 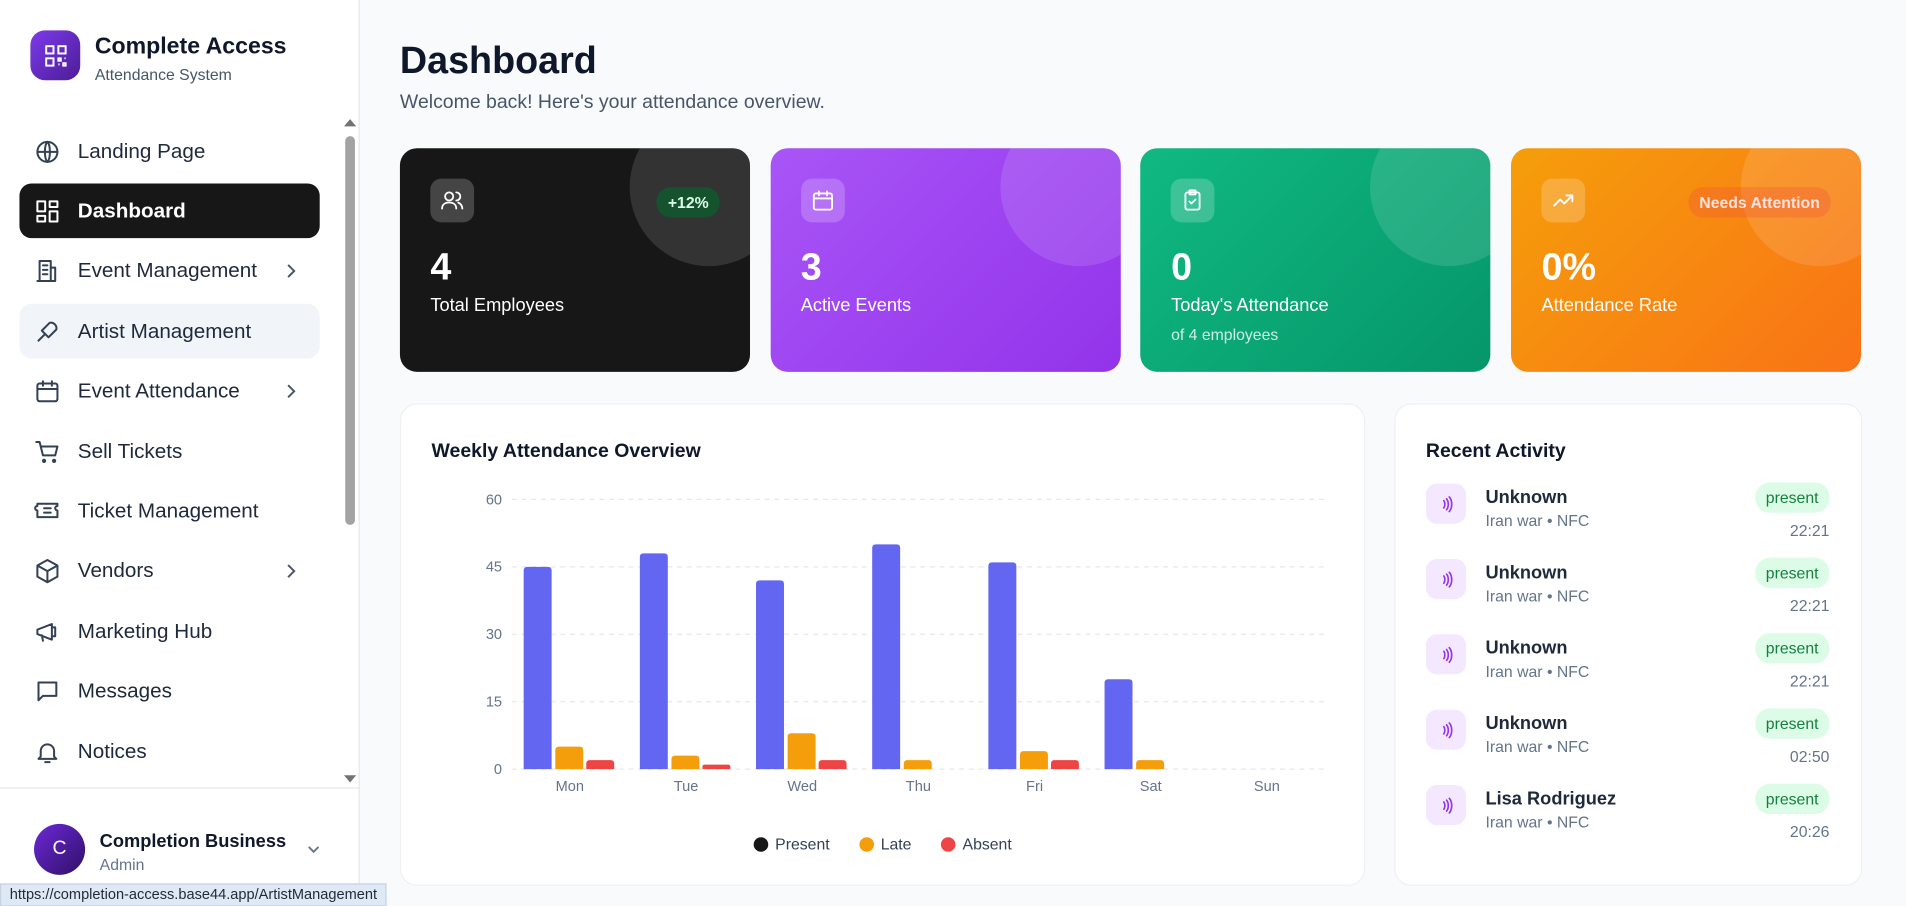 I want to click on x-tick-label: Mon, so click(x=570, y=787).